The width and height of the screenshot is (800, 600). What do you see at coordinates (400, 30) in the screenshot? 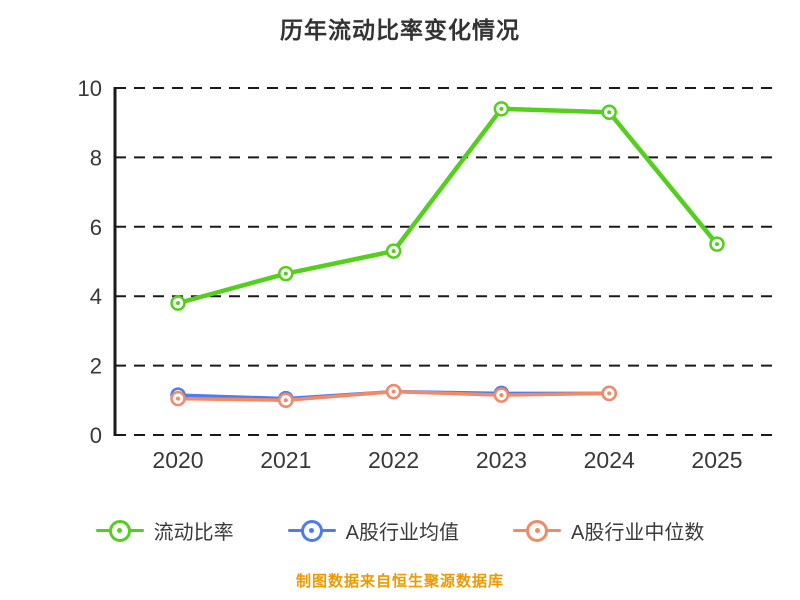
I see `chart-title: 历年流动比率变化情况` at bounding box center [400, 30].